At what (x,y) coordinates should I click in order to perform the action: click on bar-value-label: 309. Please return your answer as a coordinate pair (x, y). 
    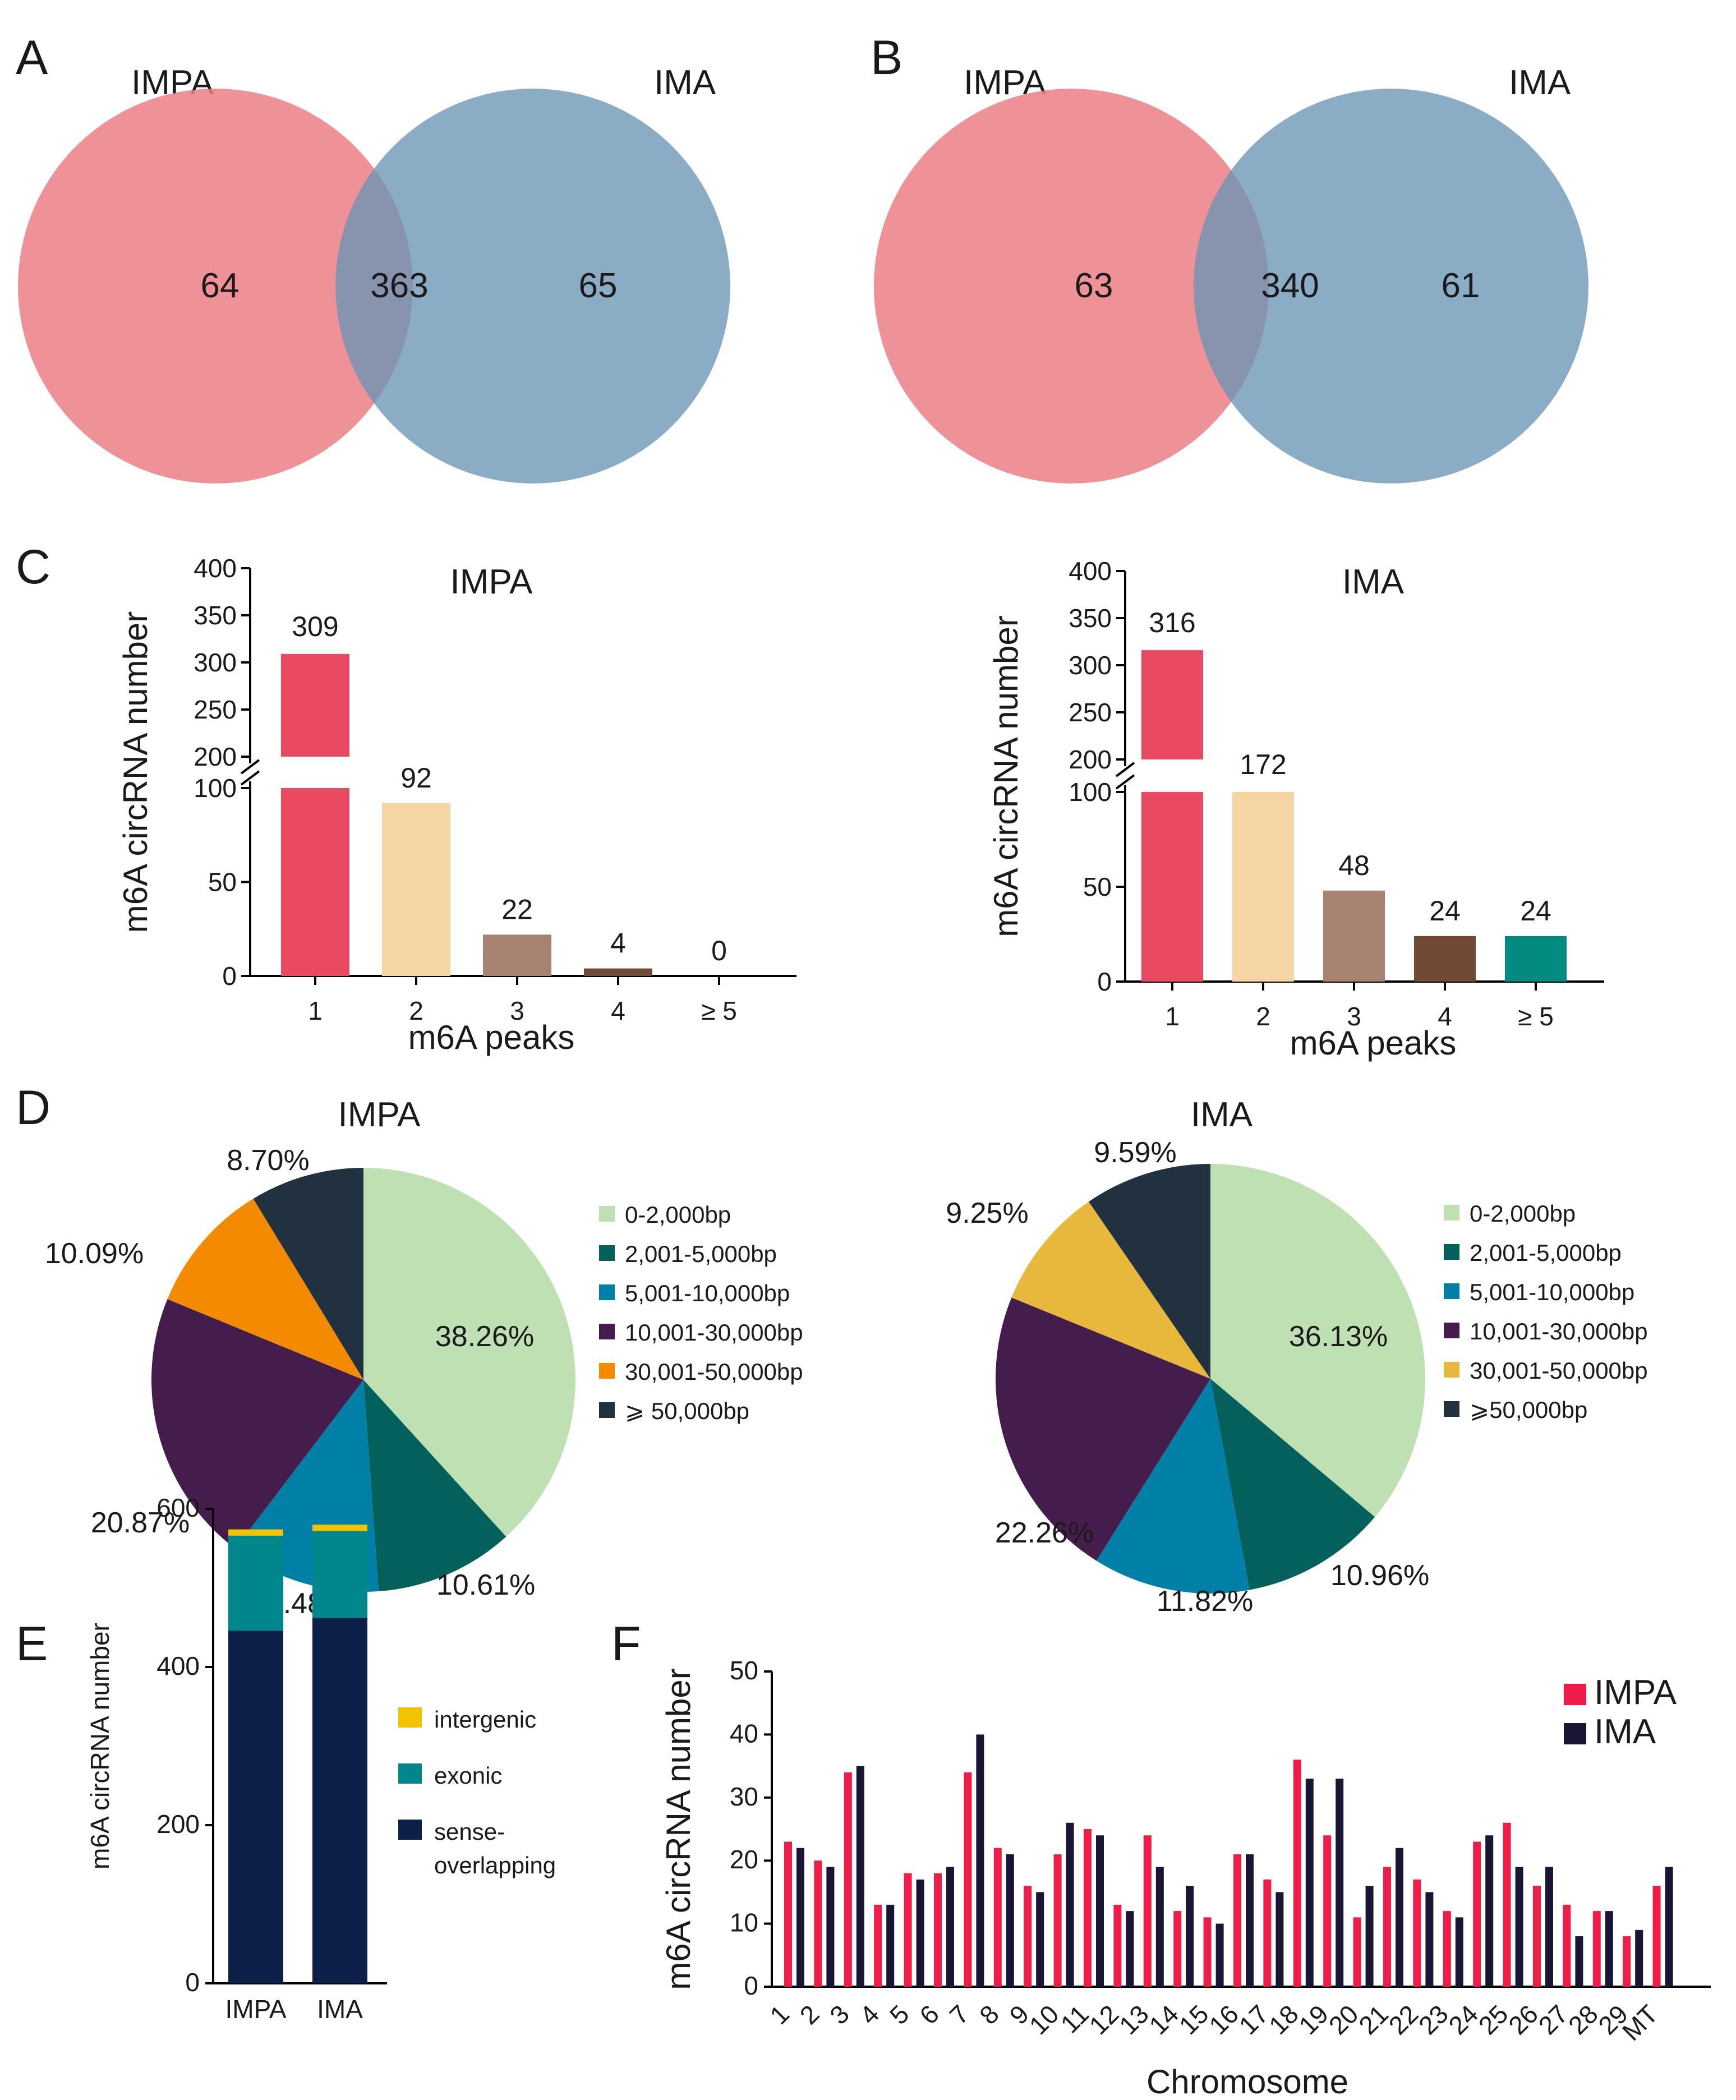
    Looking at the image, I should click on (315, 626).